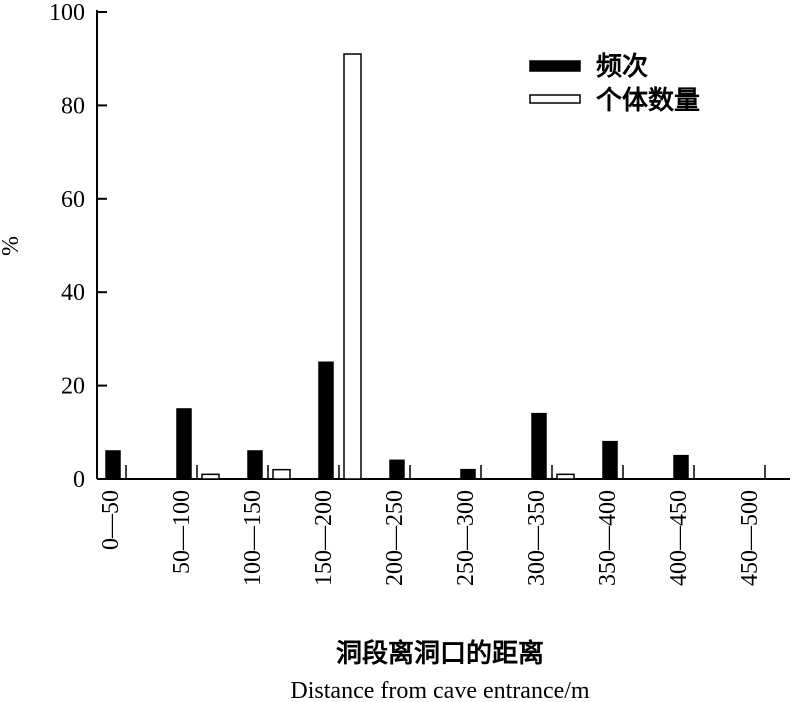 The width and height of the screenshot is (800, 702). What do you see at coordinates (648, 100) in the screenshot?
I see `legend-label: 个体数量` at bounding box center [648, 100].